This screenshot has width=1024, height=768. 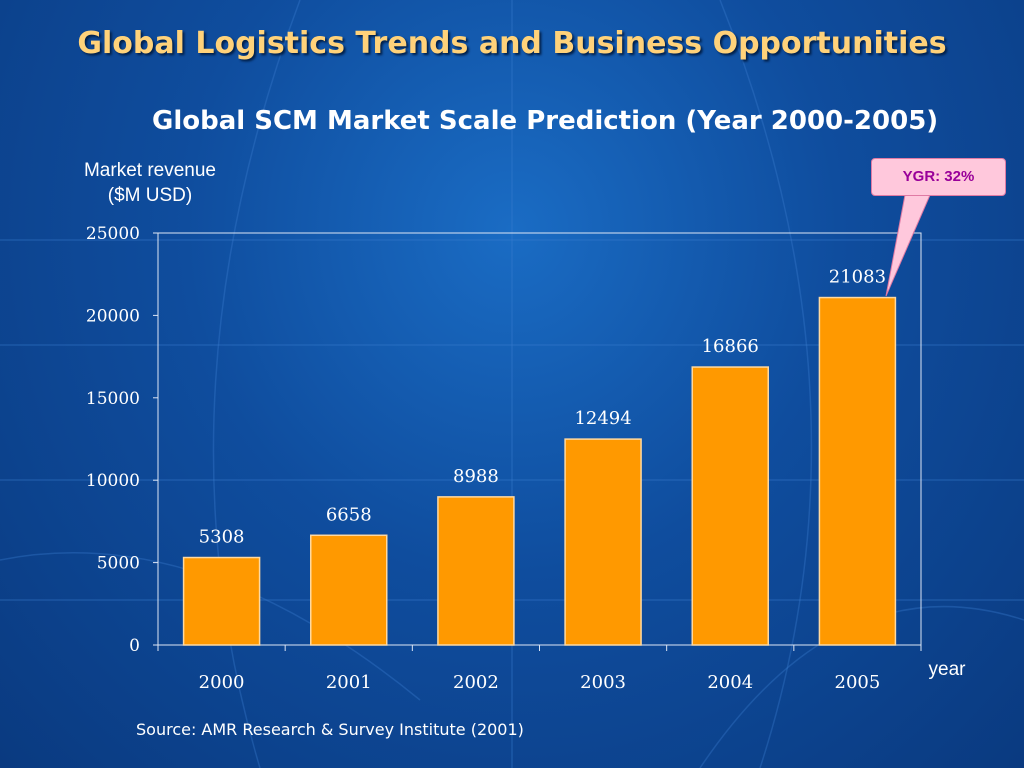 I want to click on bar-value-label: 6658, so click(x=349, y=514).